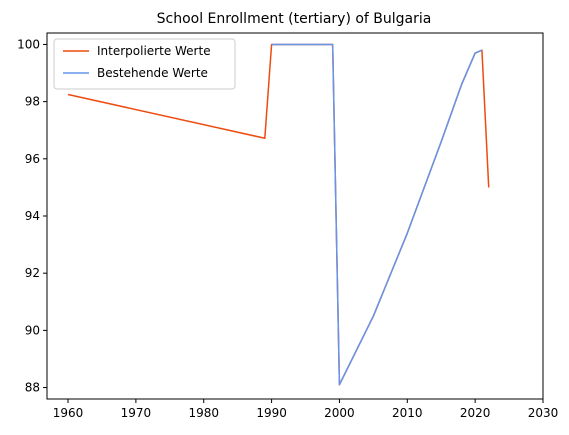 The width and height of the screenshot is (569, 435). Describe the element at coordinates (154, 51) in the screenshot. I see `legend-label: Interpolierte Werte` at that location.